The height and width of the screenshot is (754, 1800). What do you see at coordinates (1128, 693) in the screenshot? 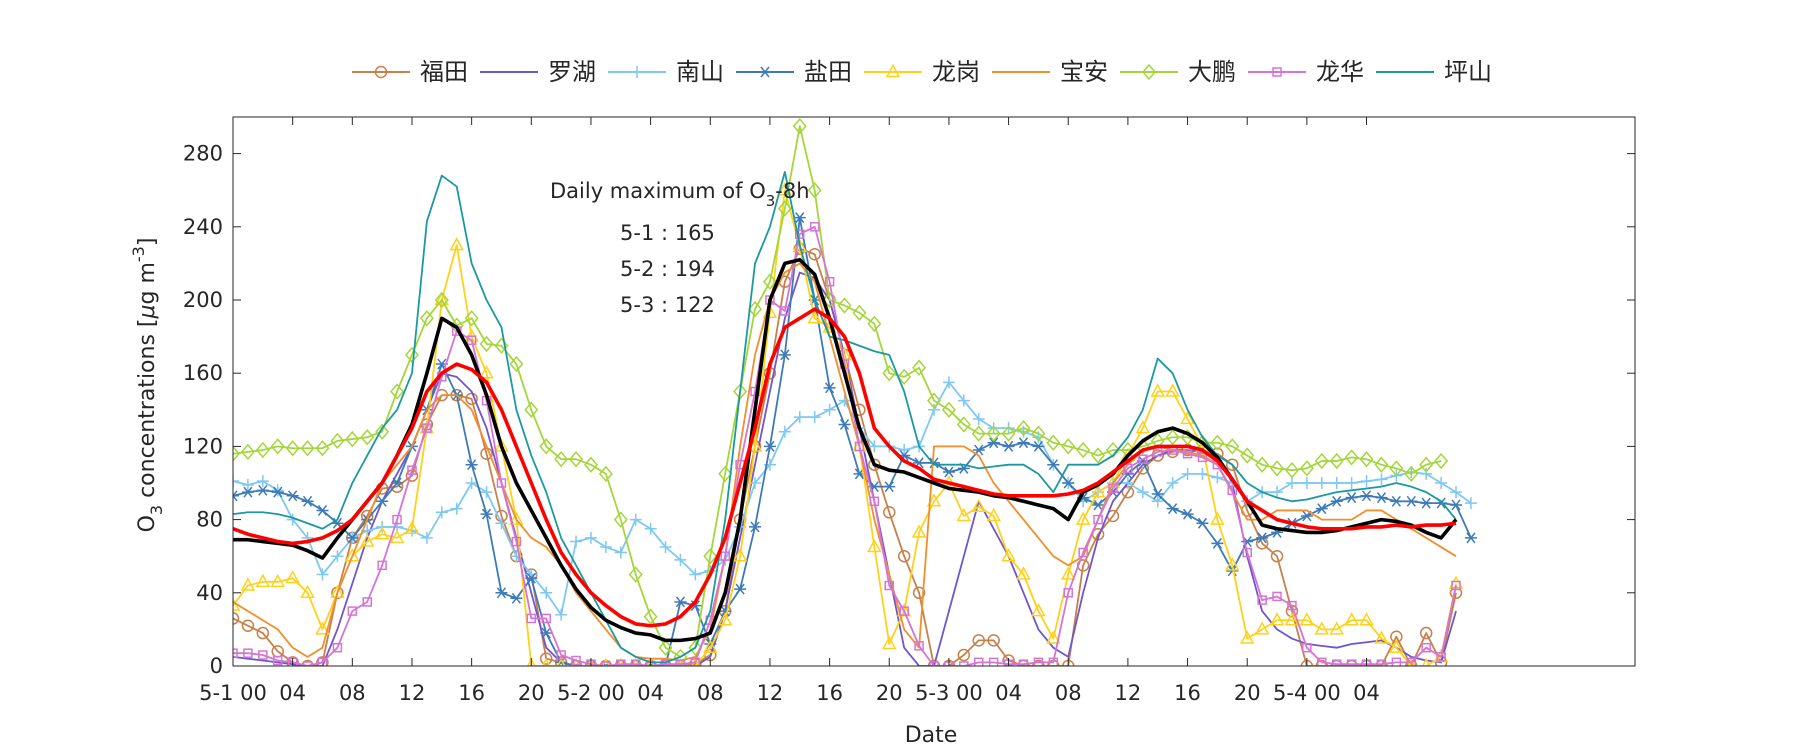
I see `x-tick-label: 12` at bounding box center [1128, 693].